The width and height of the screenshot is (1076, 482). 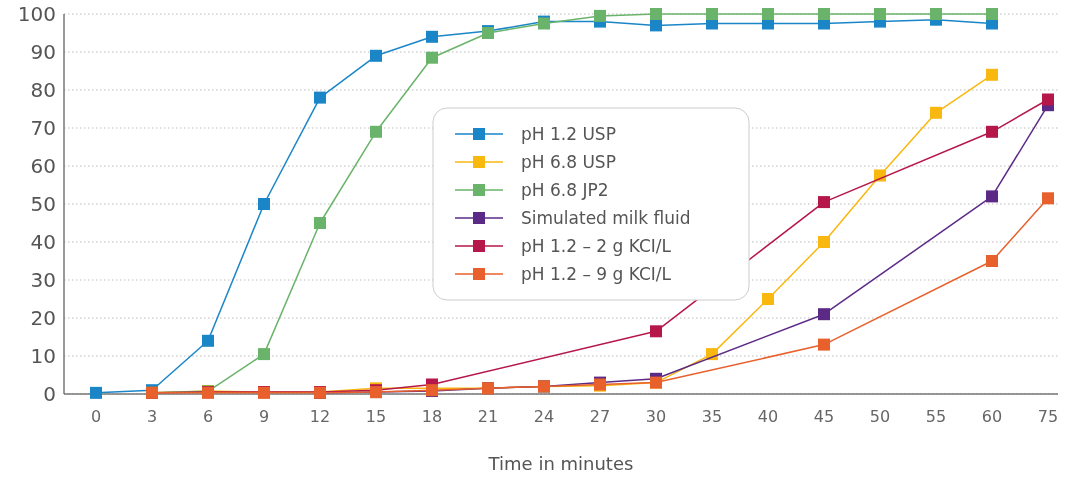 I want to click on x-axis-title: Time in minutes, so click(x=560, y=463).